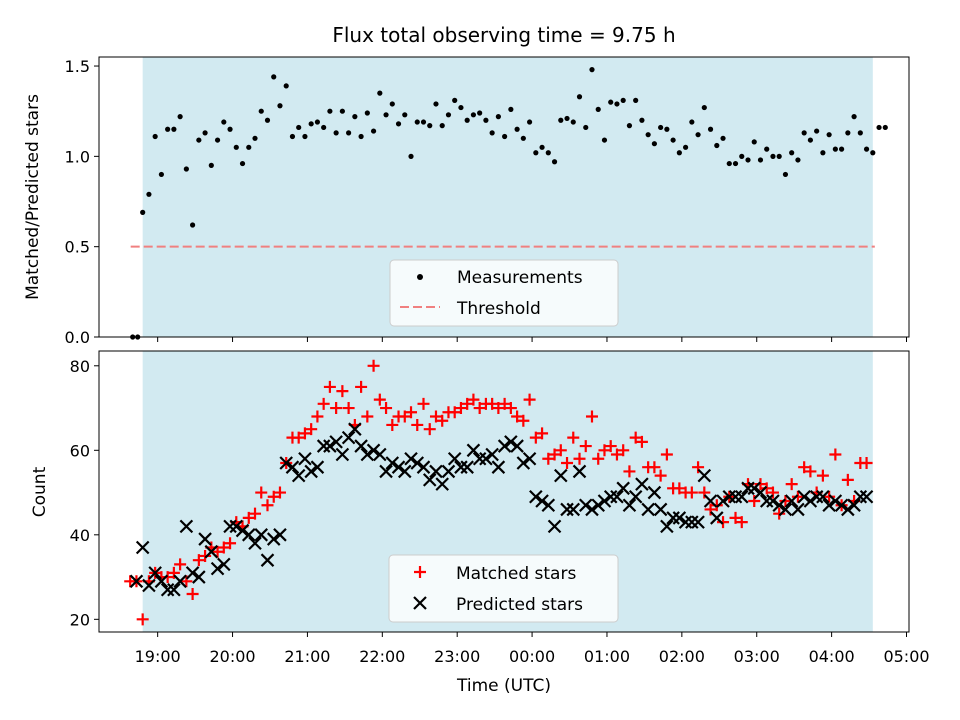  I want to click on figure-title: Flux total observing time = 9.75 h, so click(503, 35).